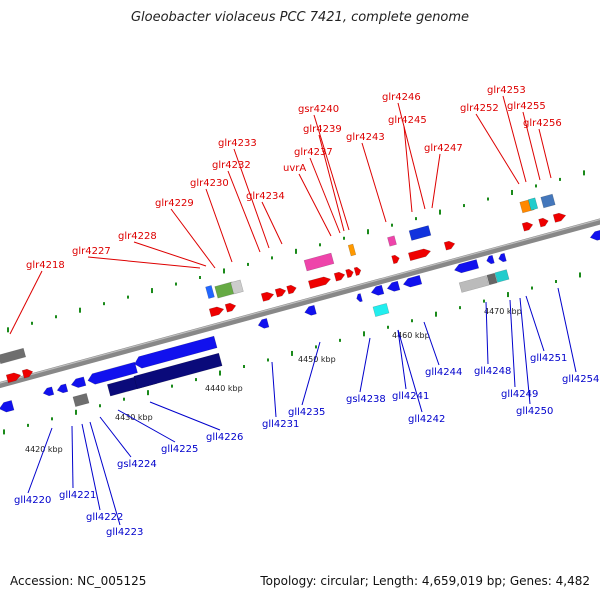 The width and height of the screenshot is (600, 600). What do you see at coordinates (318, 109) in the screenshot?
I see `forward-gene-label: gsr4240` at bounding box center [318, 109].